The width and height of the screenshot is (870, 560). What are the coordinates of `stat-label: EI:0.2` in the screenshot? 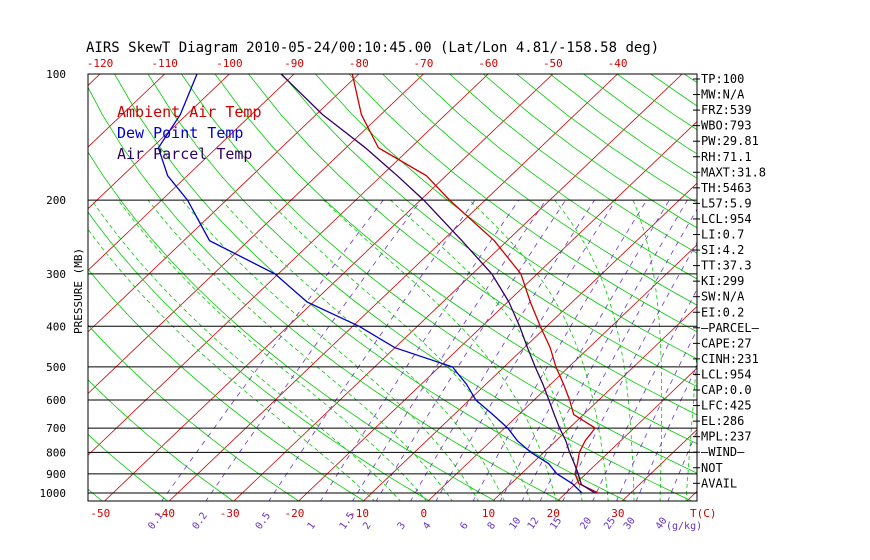 It's located at (722, 312).